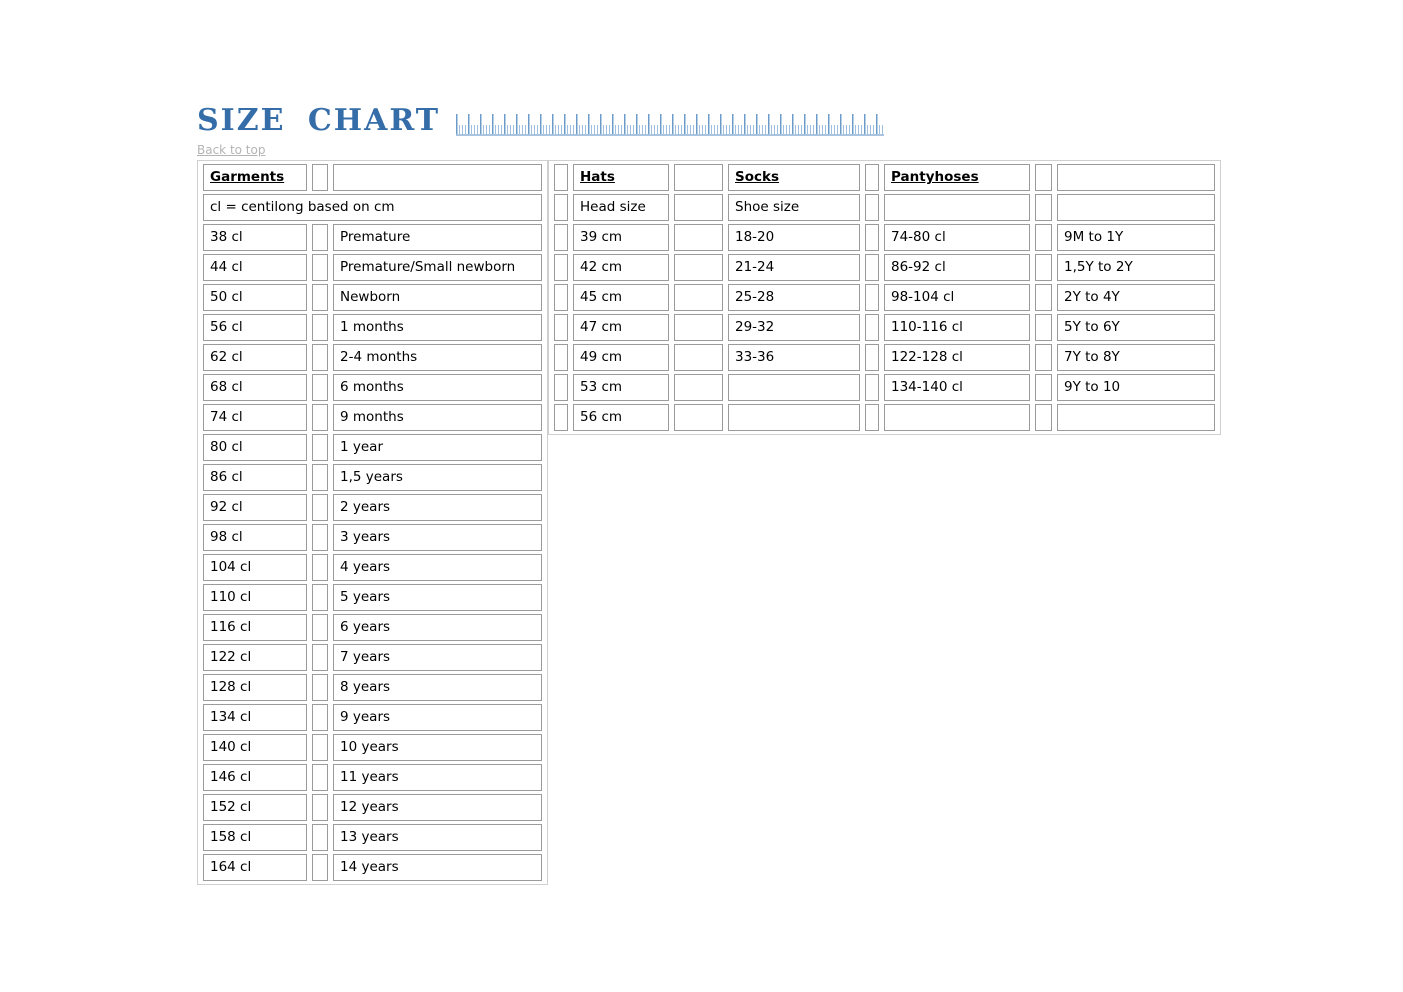  Describe the element at coordinates (255, 747) in the screenshot. I see `garment-size-cell: 140 cl` at that location.